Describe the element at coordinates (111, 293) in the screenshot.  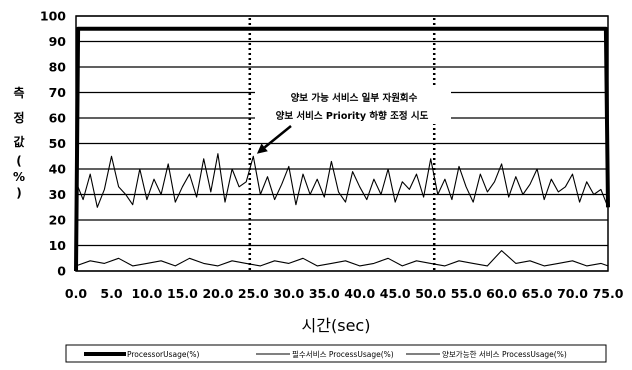
I see `x-tick-label: 5.0` at that location.